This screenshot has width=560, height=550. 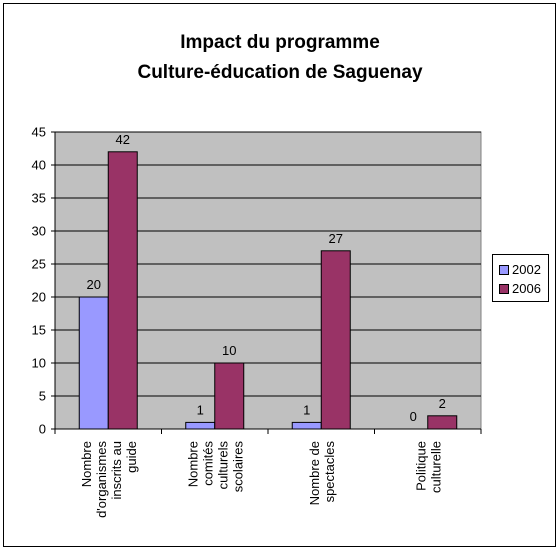 What do you see at coordinates (94, 284) in the screenshot?
I see `data-label: 20` at bounding box center [94, 284].